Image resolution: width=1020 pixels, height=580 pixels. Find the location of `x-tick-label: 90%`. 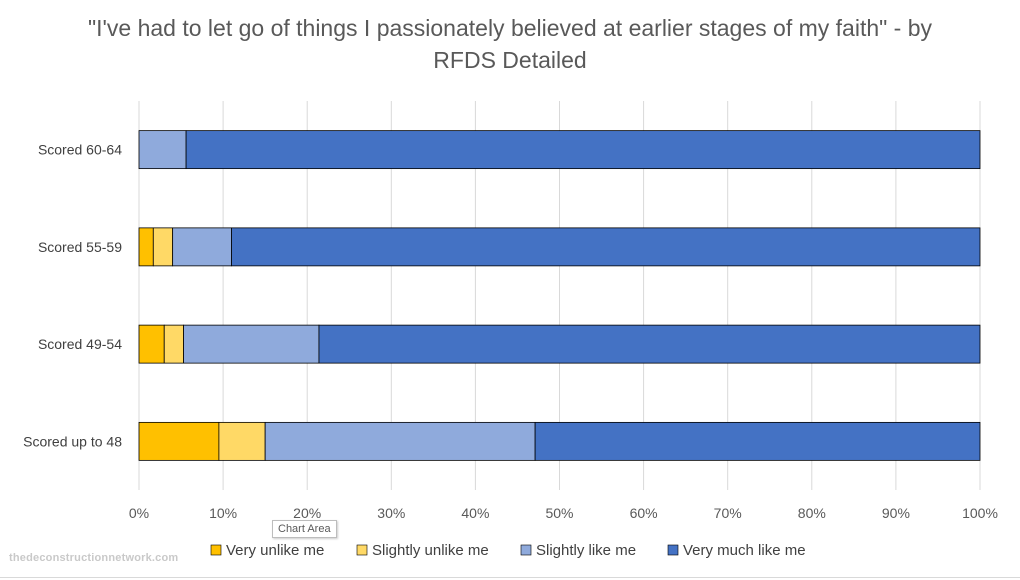

x-tick-label: 90% is located at coordinates (896, 513).